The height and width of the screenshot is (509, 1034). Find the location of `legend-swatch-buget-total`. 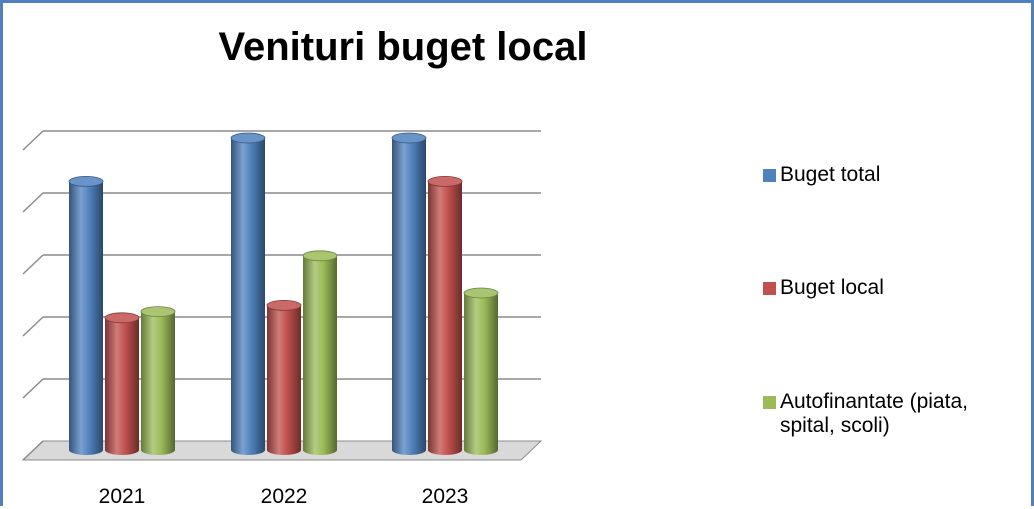

legend-swatch-buget-total is located at coordinates (769, 175).